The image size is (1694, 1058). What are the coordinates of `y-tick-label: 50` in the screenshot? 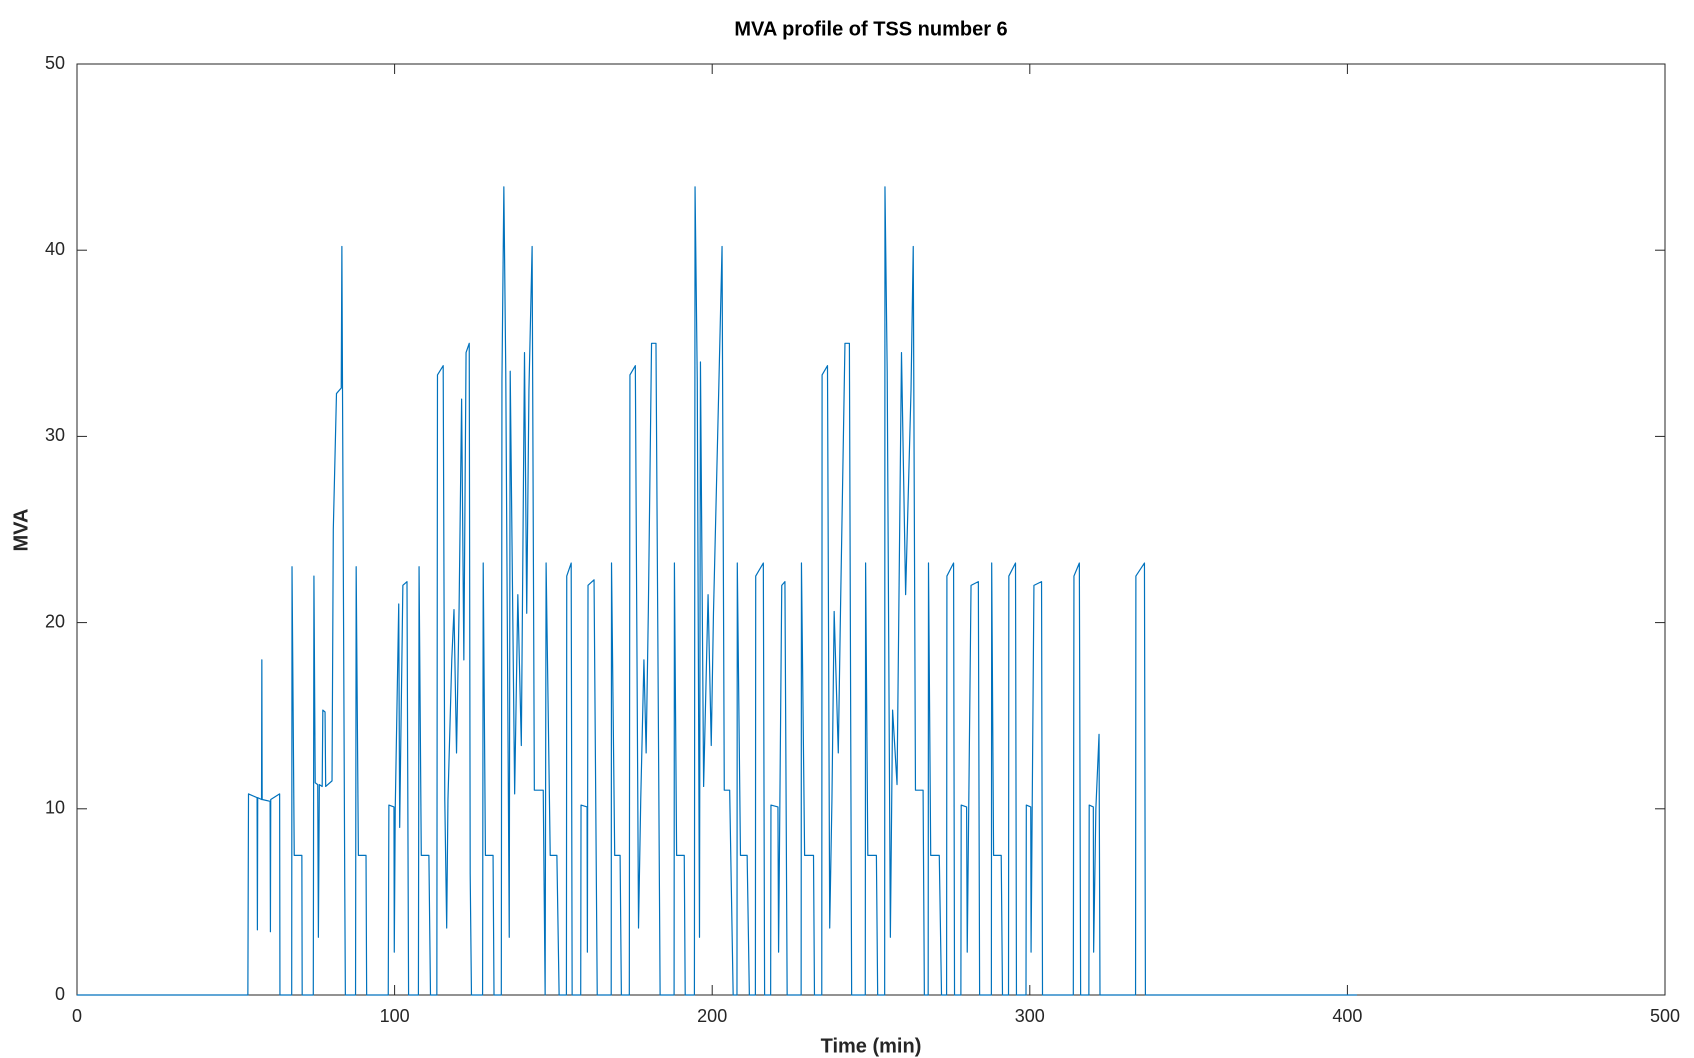 It's located at (55, 63).